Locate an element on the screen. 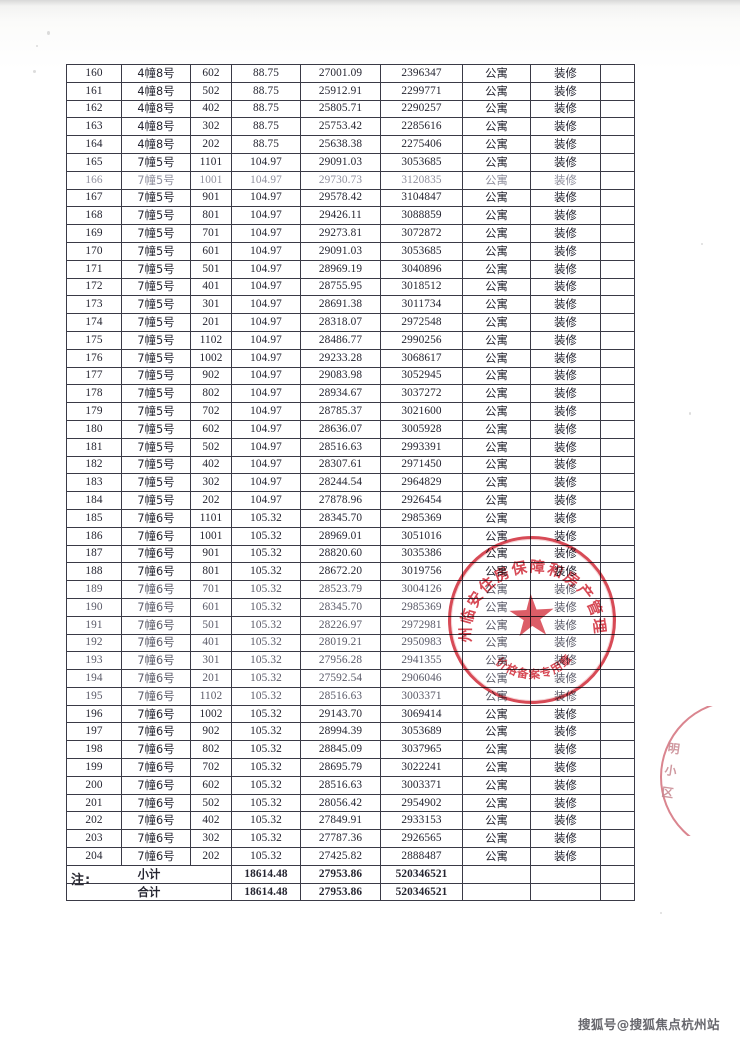  cell-total-price: 3104847 is located at coordinates (421, 198).